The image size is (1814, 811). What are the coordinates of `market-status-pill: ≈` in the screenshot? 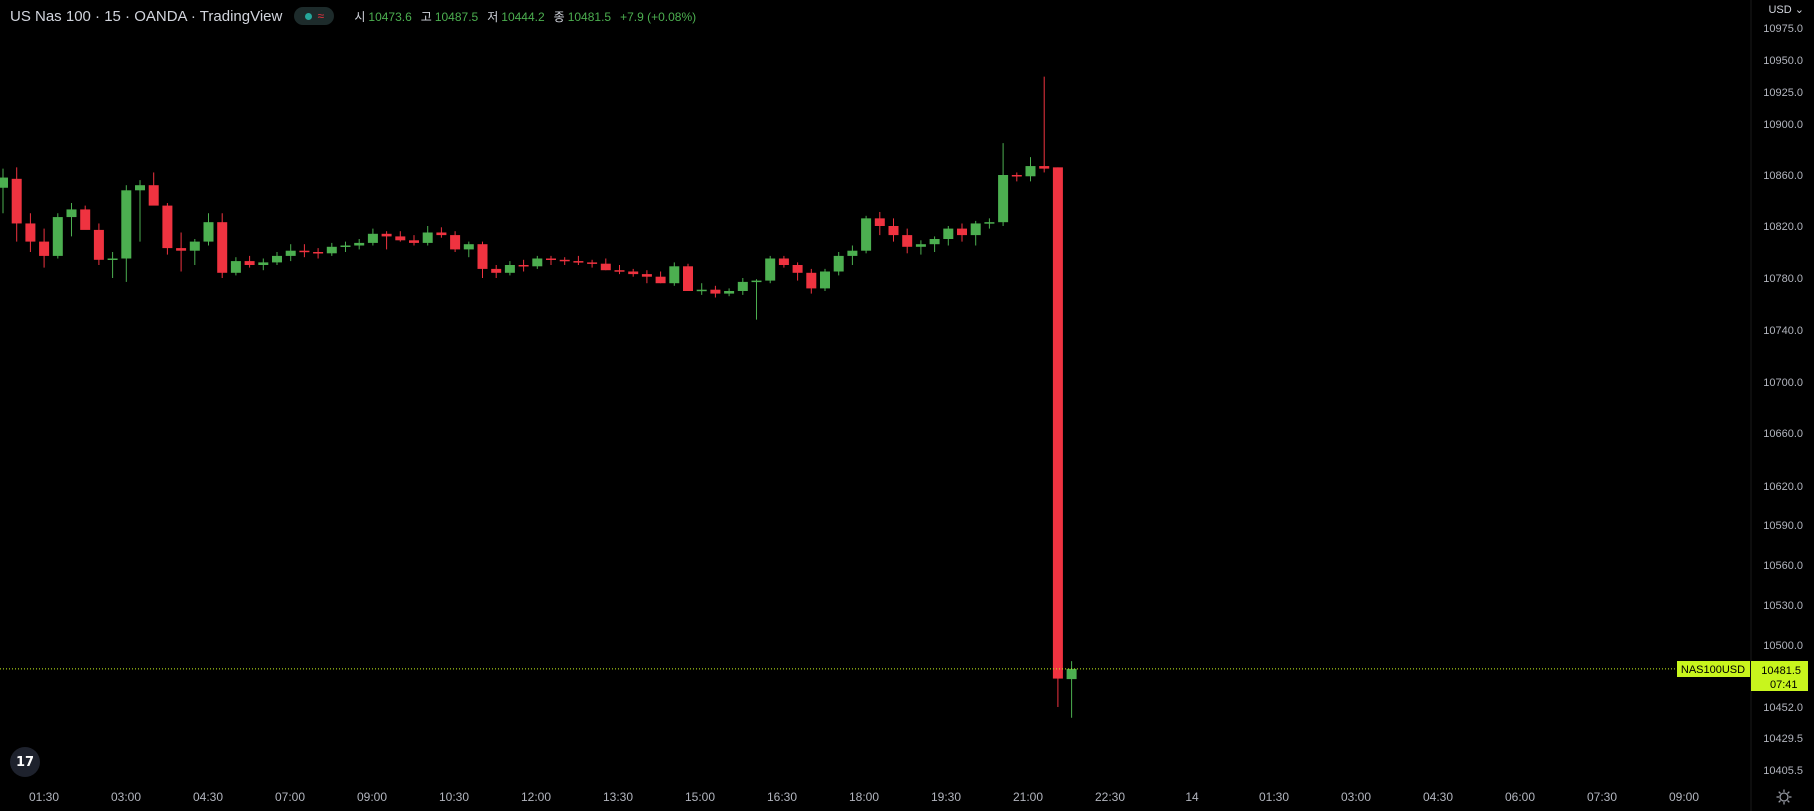 It's located at (314, 16).